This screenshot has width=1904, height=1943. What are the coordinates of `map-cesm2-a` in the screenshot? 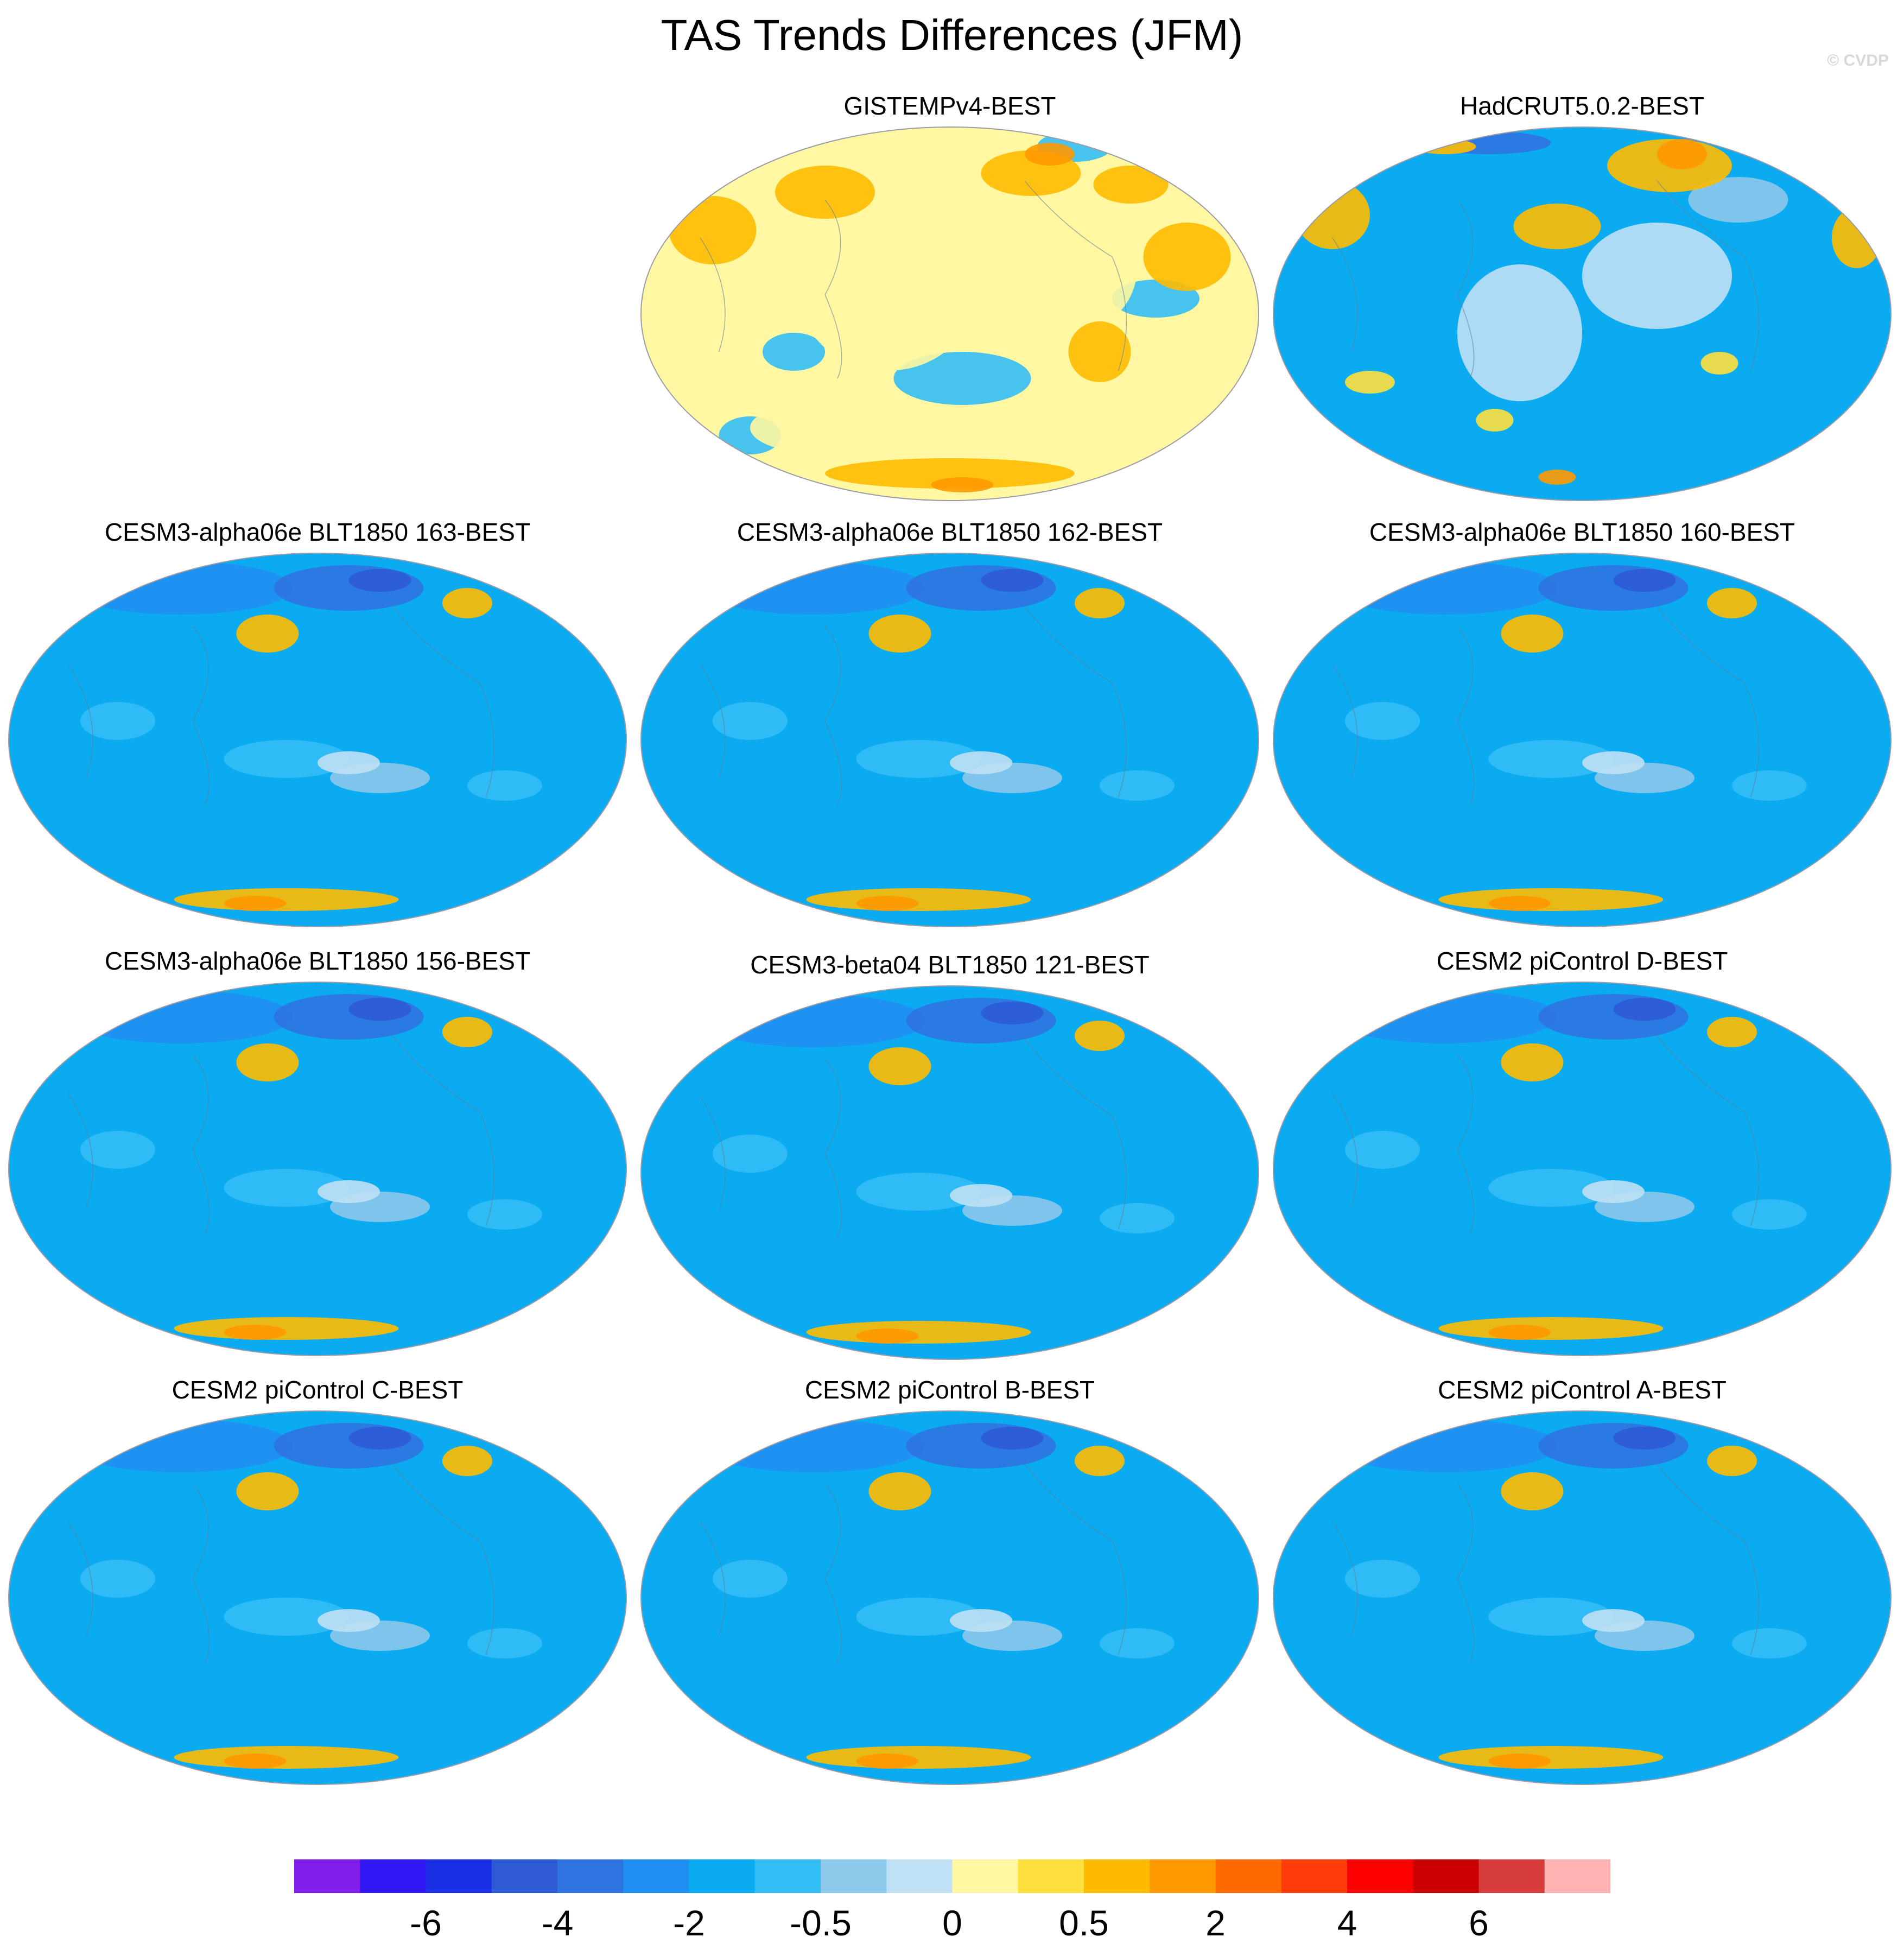 It's located at (1582, 1597).